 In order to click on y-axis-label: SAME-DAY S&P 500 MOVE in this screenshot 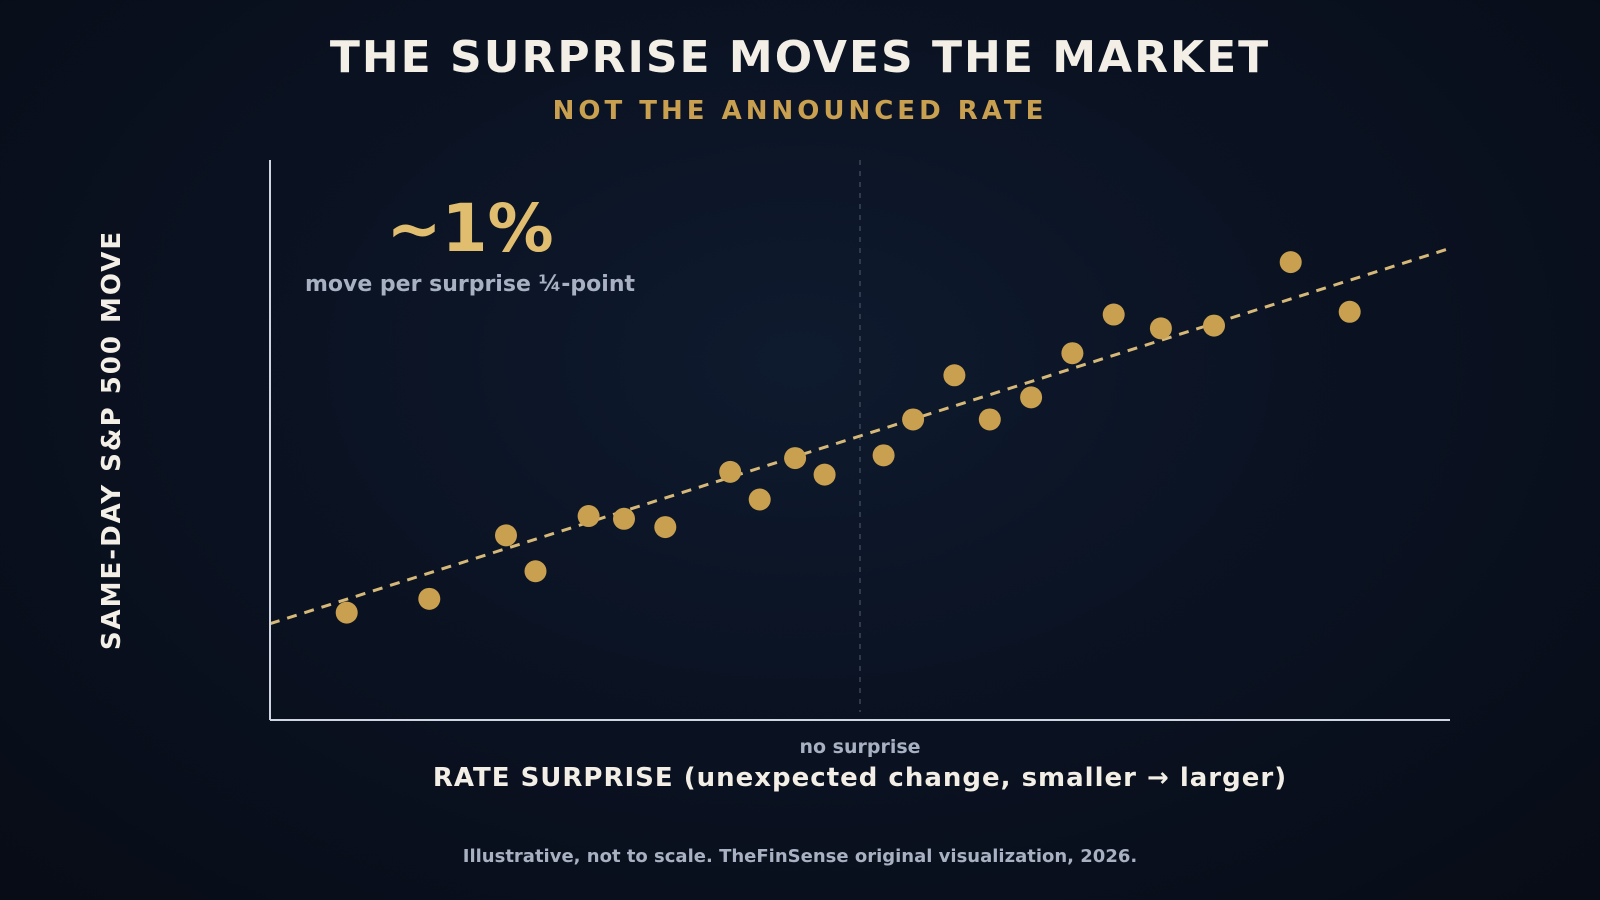, I will do `click(112, 440)`.